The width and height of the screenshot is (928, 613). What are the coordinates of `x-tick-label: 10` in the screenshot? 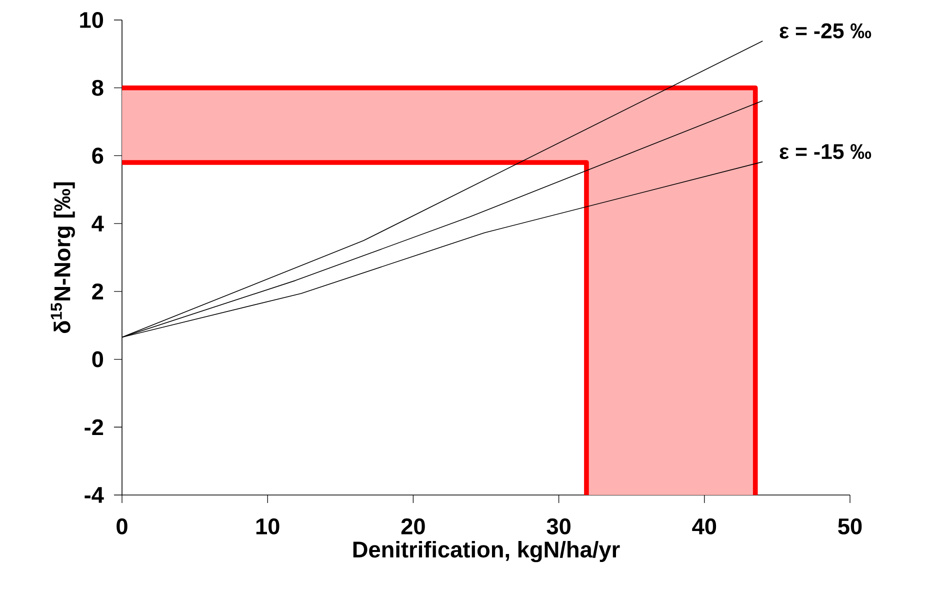 It's located at (268, 526).